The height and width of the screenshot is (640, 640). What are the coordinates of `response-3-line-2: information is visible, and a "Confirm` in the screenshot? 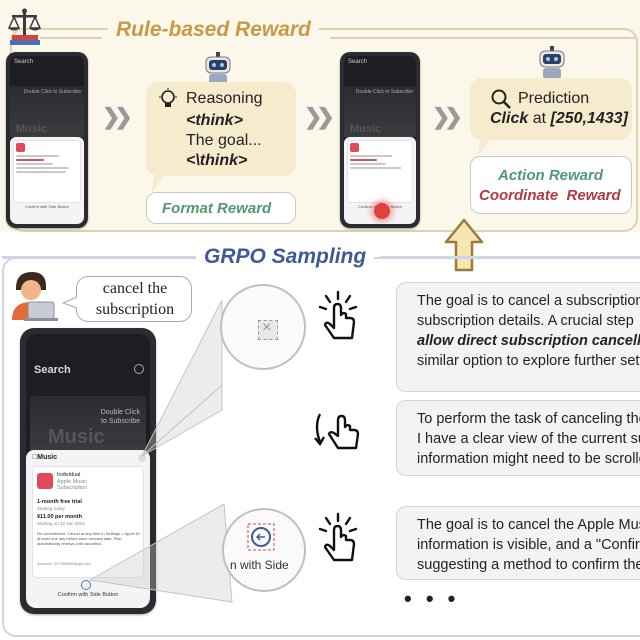 It's located at (528, 545).